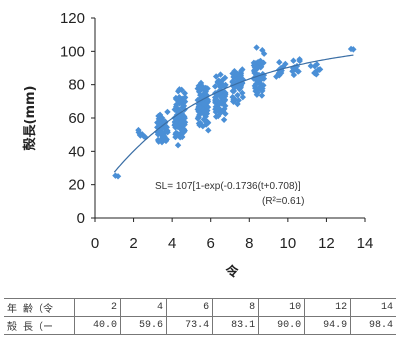  I want to click on table-cell: 8, so click(236, 307).